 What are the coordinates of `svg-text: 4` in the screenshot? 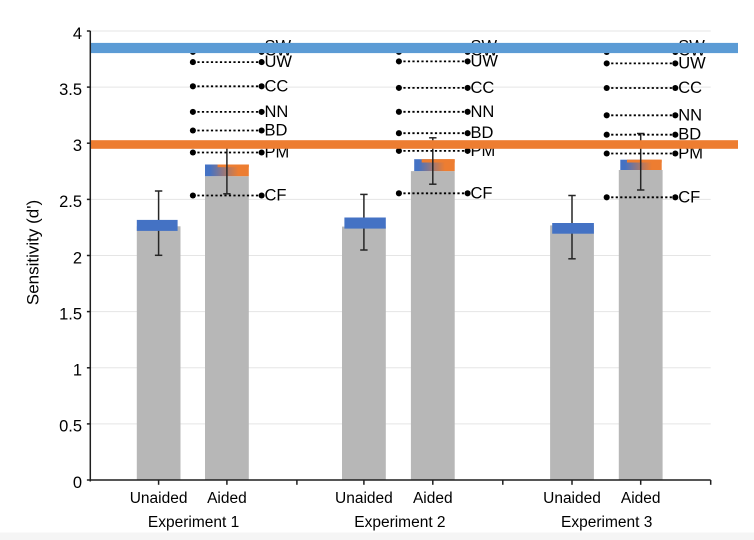 It's located at (77, 34).